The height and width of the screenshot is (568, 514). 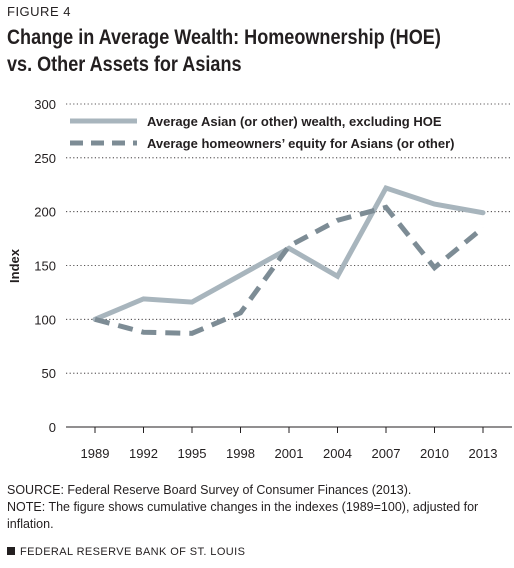 I want to click on x-tick-label: 2010, so click(x=434, y=453).